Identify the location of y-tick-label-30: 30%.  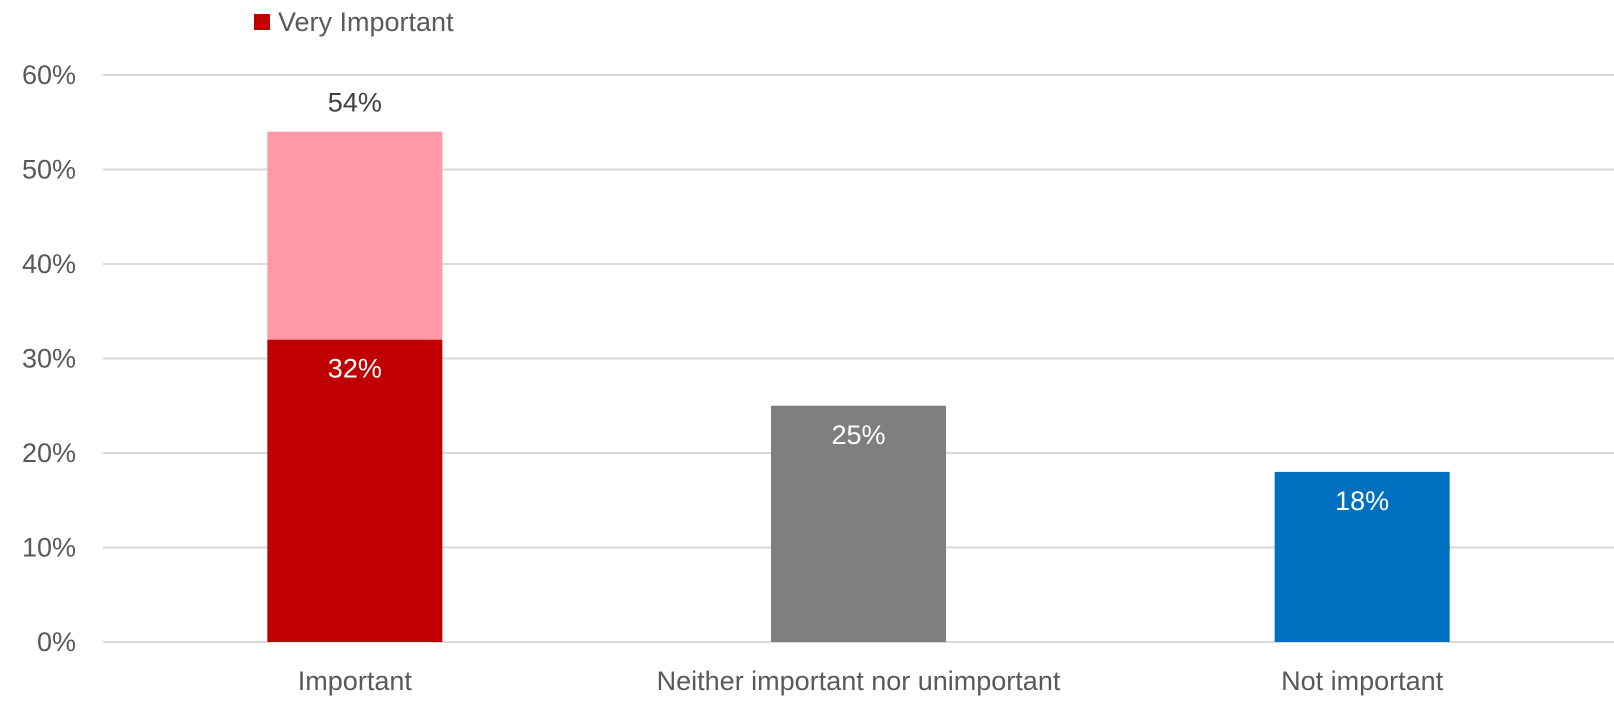
(49, 359).